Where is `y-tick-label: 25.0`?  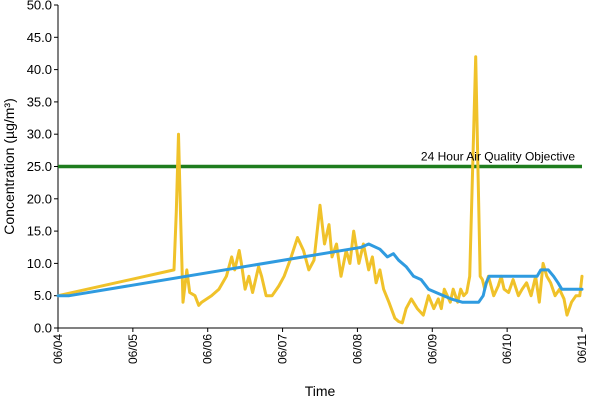 y-tick-label: 25.0 is located at coordinates (39, 166).